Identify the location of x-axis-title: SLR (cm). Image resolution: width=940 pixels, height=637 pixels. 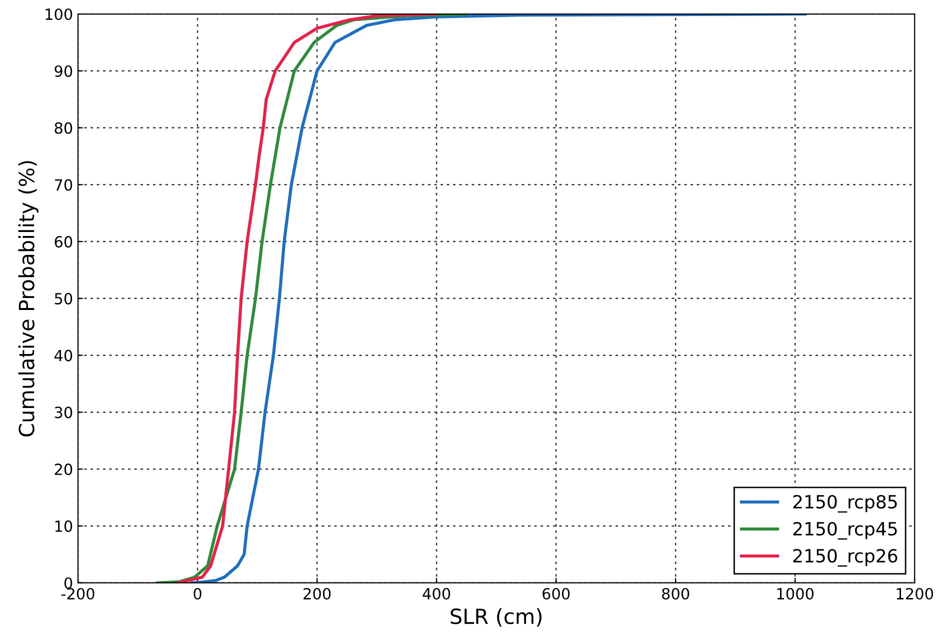
(496, 617).